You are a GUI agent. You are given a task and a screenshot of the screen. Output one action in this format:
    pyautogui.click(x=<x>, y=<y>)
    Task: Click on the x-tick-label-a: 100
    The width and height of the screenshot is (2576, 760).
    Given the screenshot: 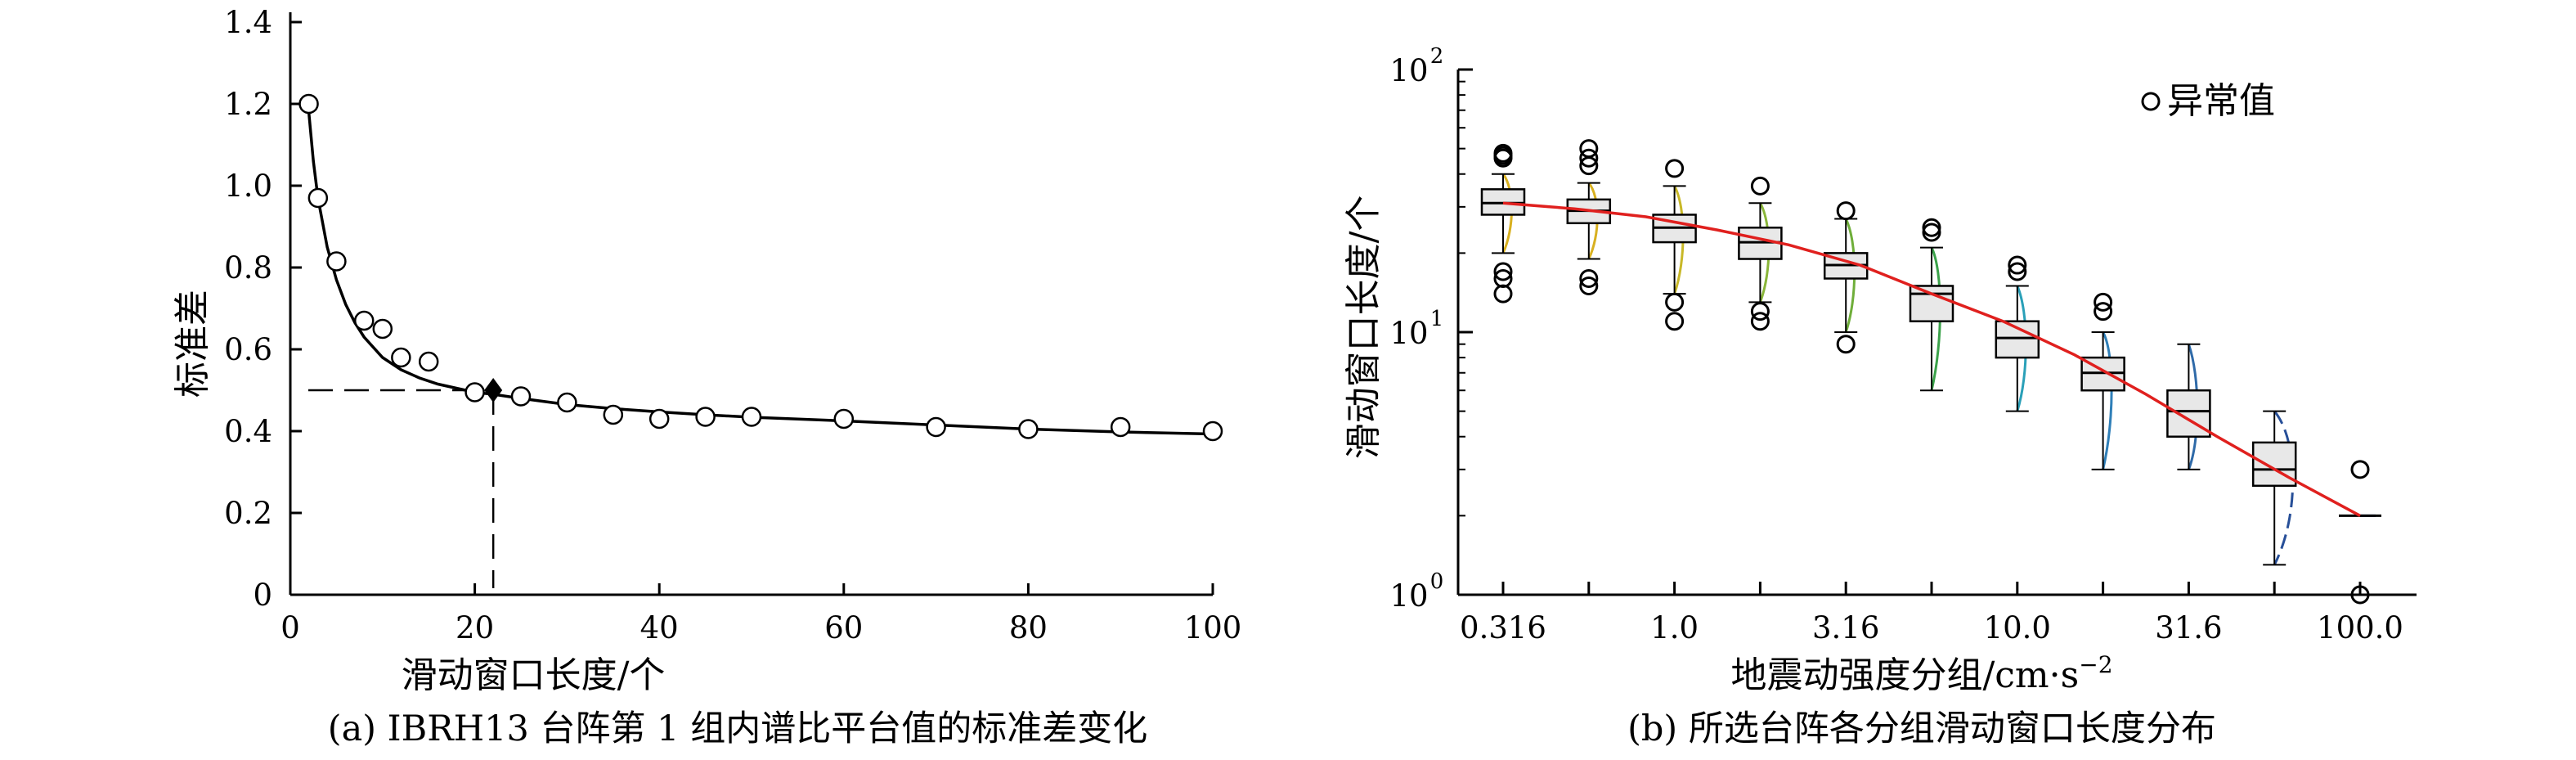 What is the action you would take?
    pyautogui.click(x=1213, y=627)
    